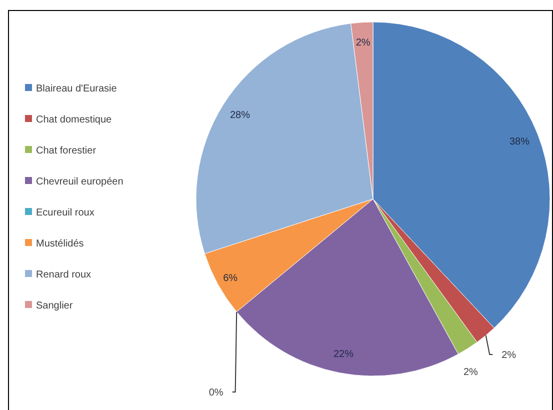  Describe the element at coordinates (74, 120) in the screenshot. I see `legend-label: Chat domestique` at that location.